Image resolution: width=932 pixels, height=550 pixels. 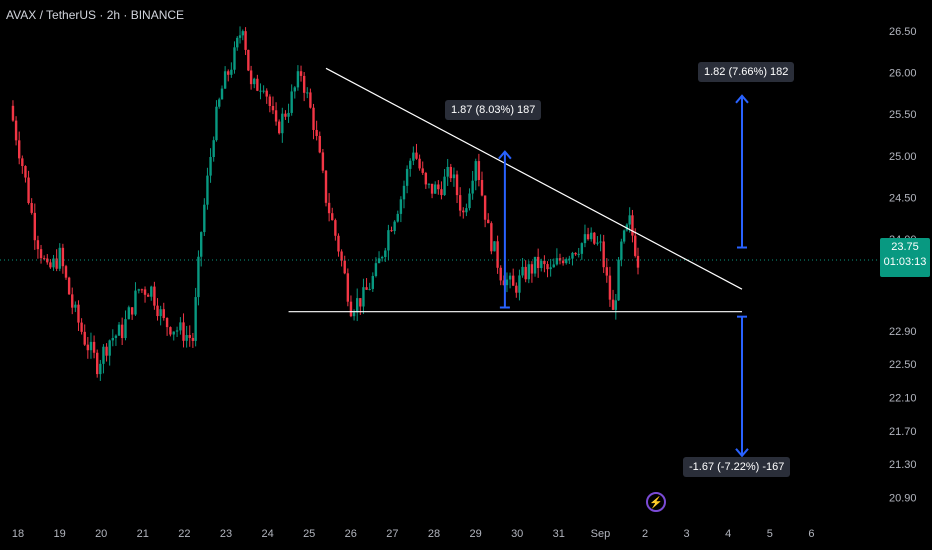 What do you see at coordinates (475, 534) in the screenshot?
I see `x-tick-label: 29` at bounding box center [475, 534].